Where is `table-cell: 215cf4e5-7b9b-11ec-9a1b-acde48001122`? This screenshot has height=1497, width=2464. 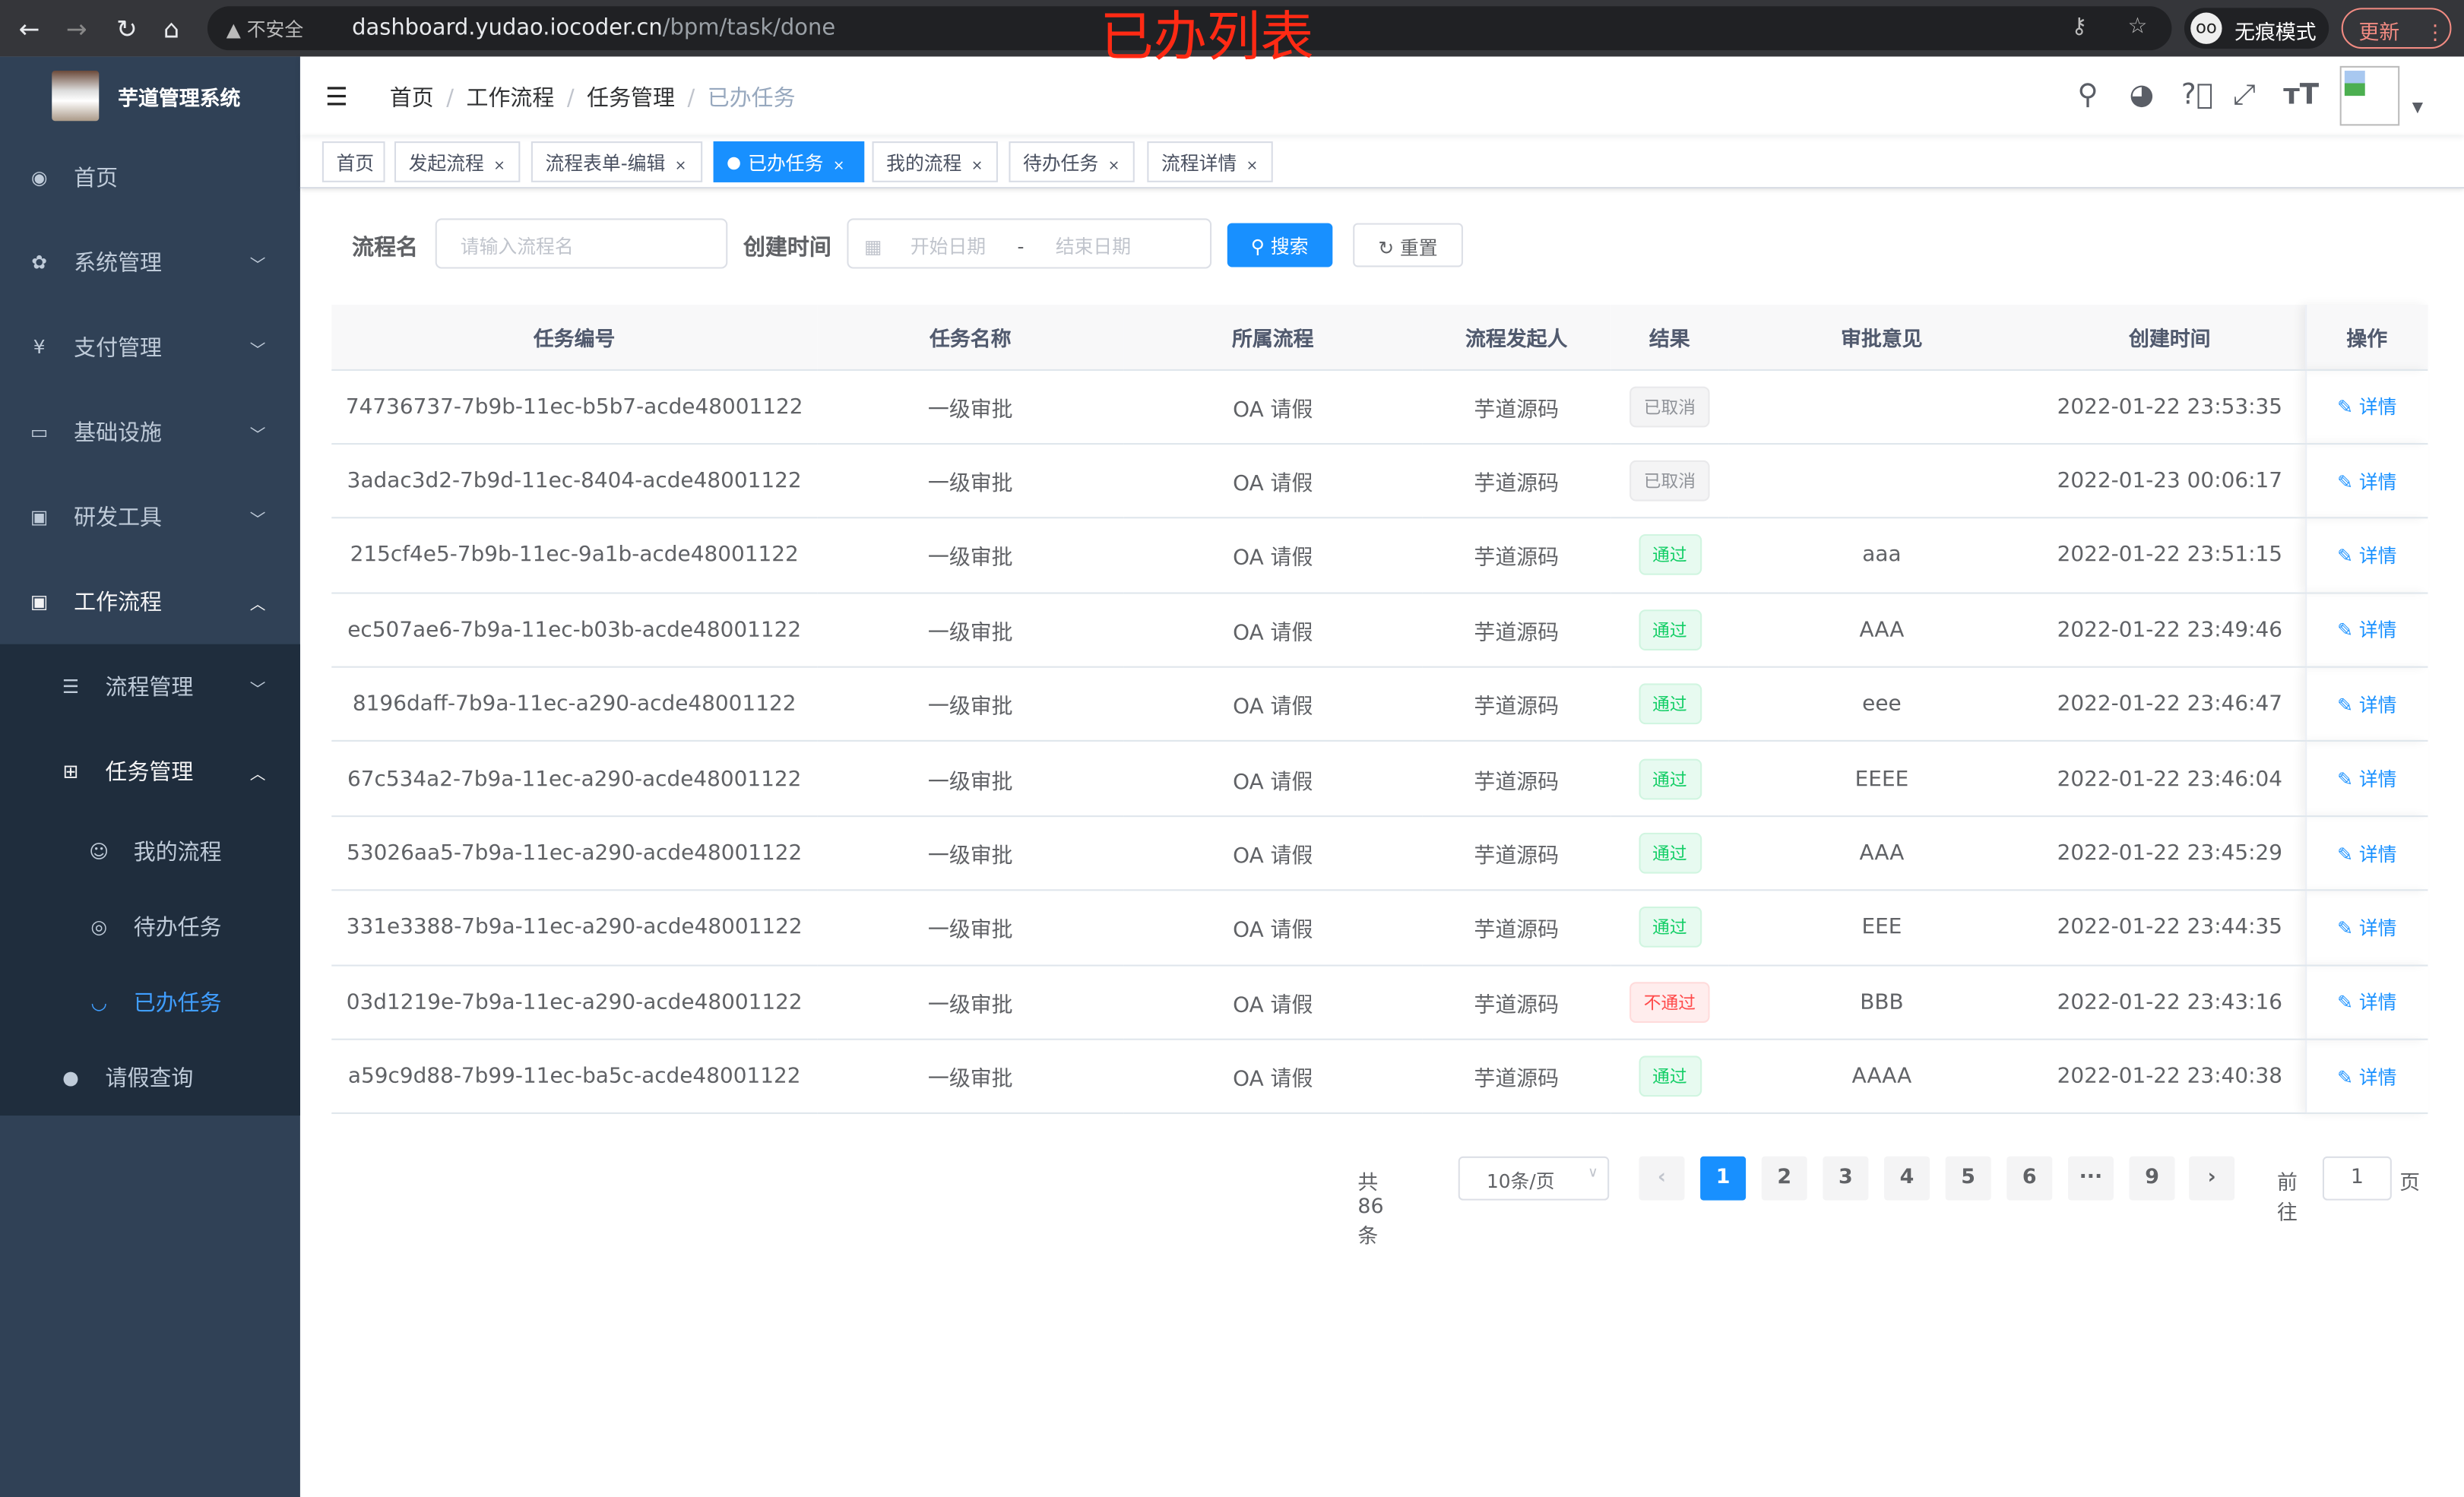 table-cell: 215cf4e5-7b9b-11ec-9a1b-acde48001122 is located at coordinates (574, 555).